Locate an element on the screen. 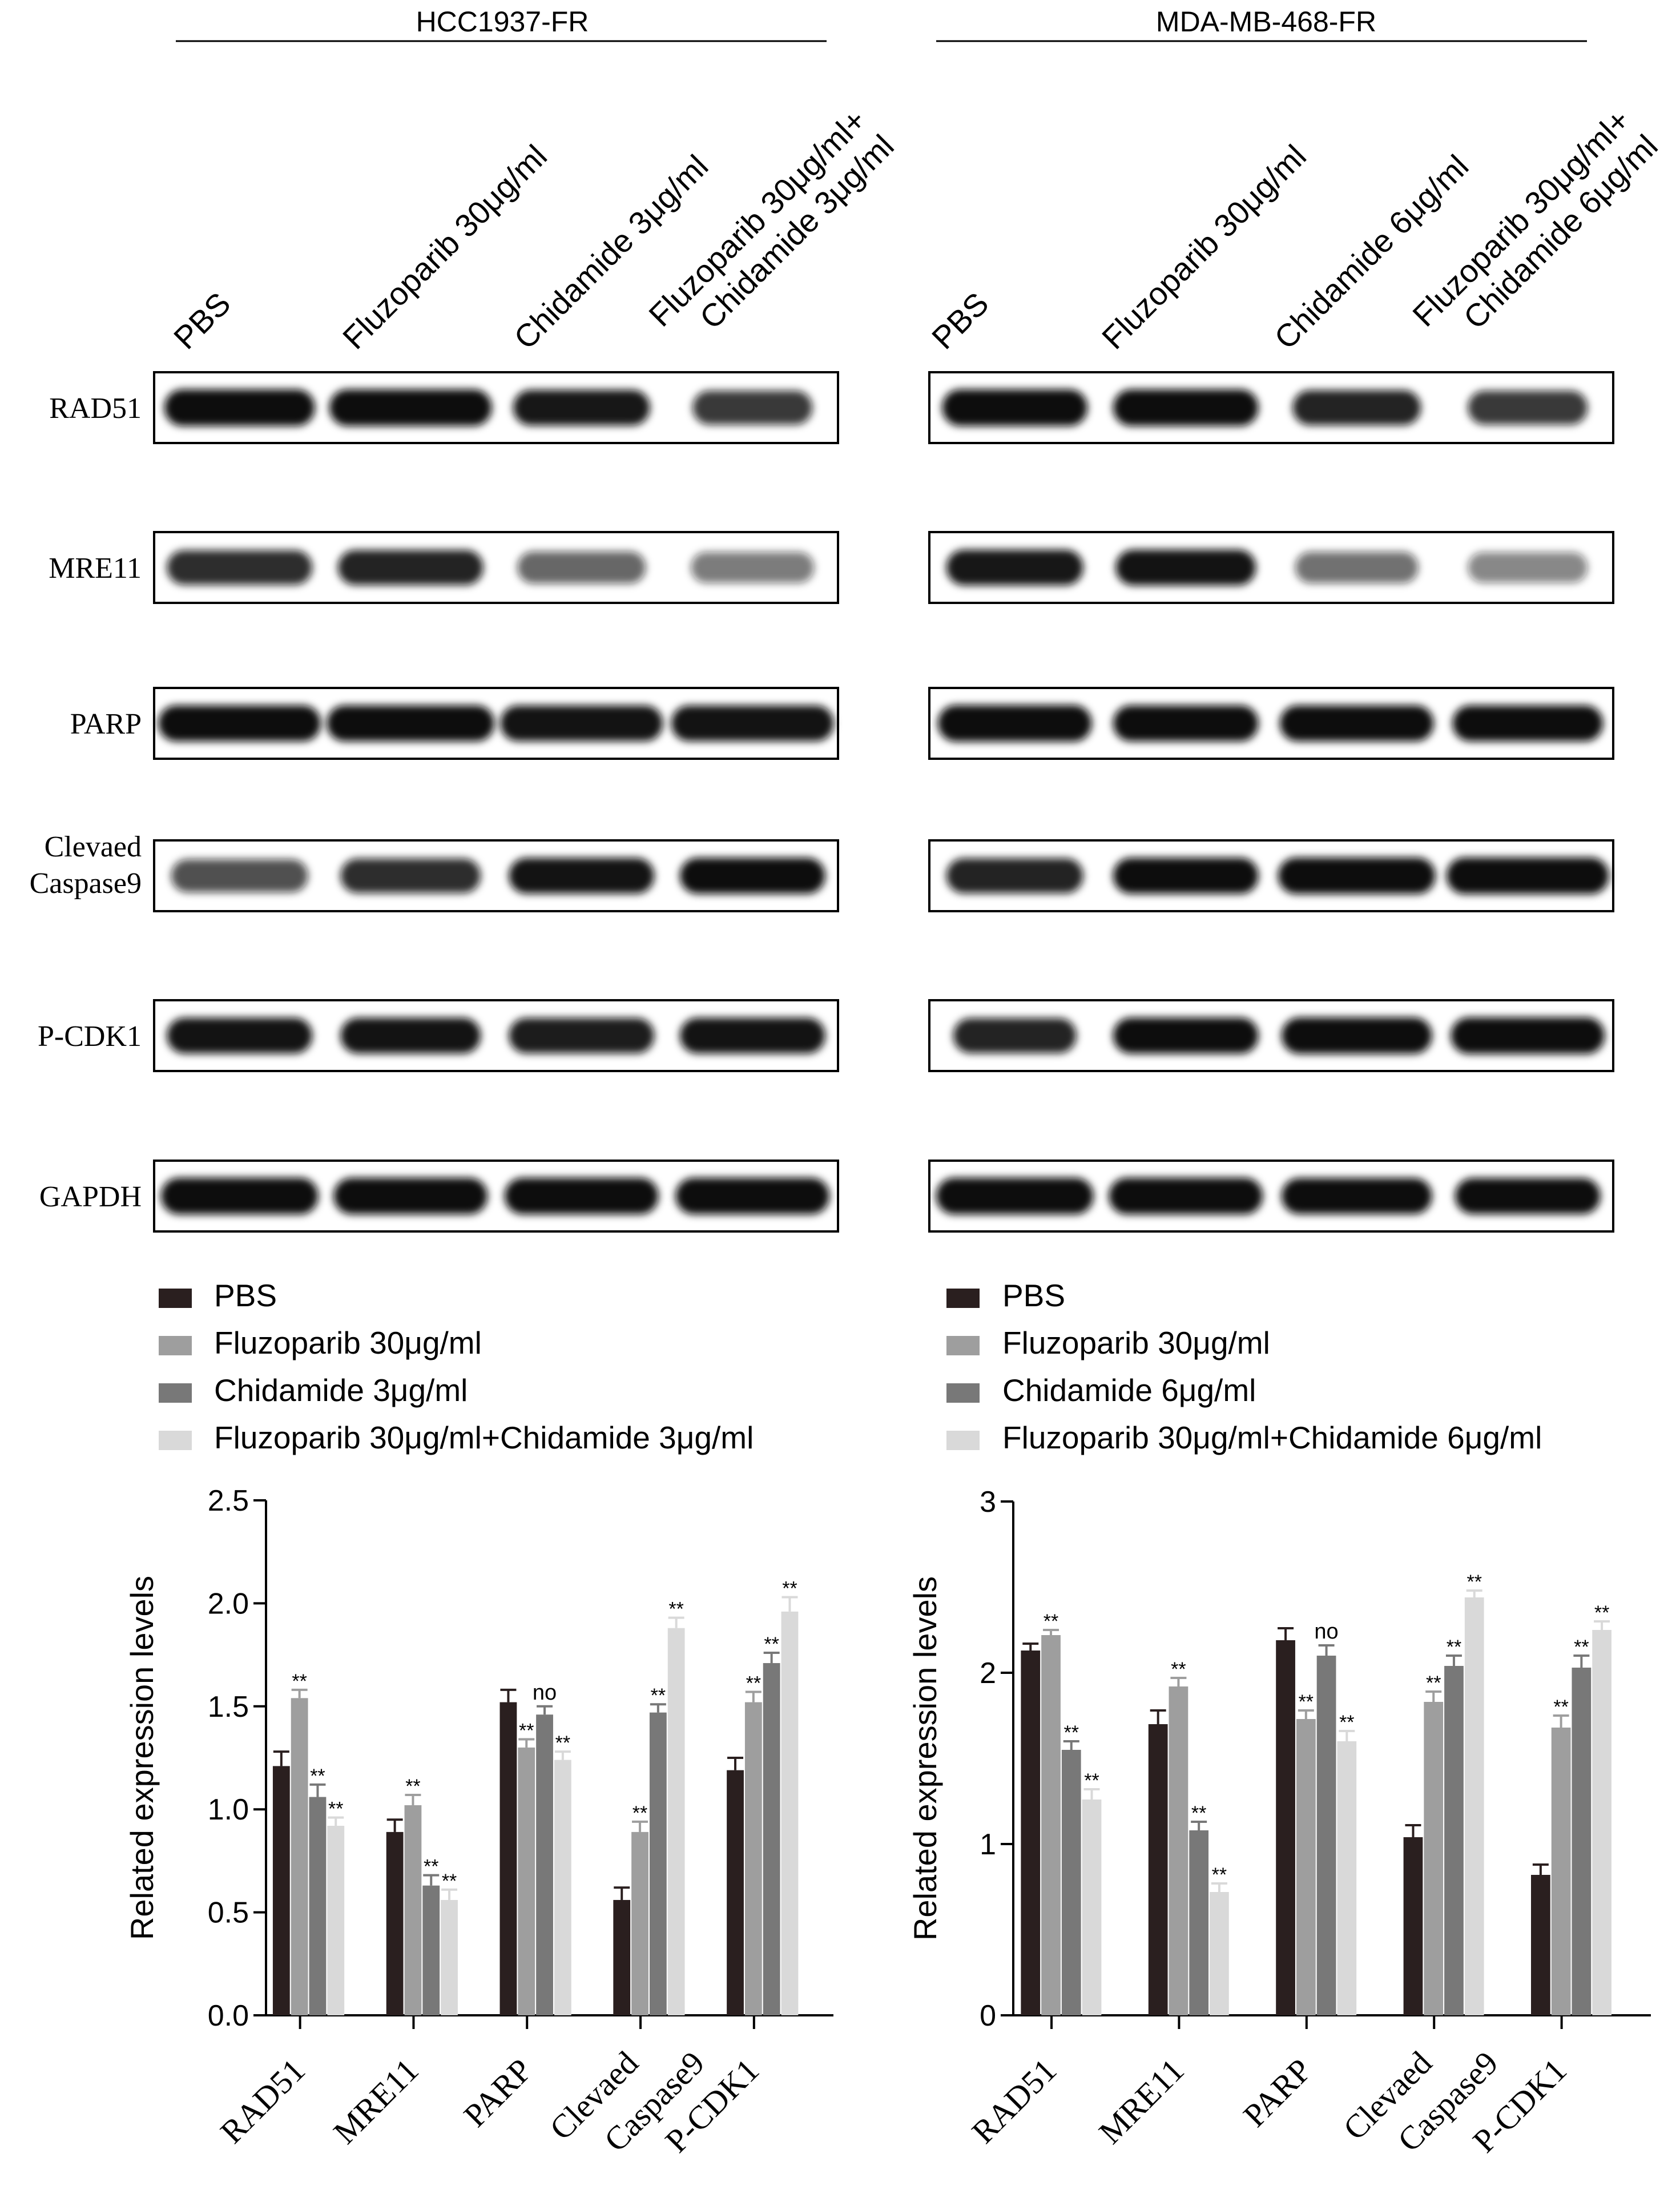 The image size is (1680, 2202). y-tick-label: 2.0 is located at coordinates (228, 1603).